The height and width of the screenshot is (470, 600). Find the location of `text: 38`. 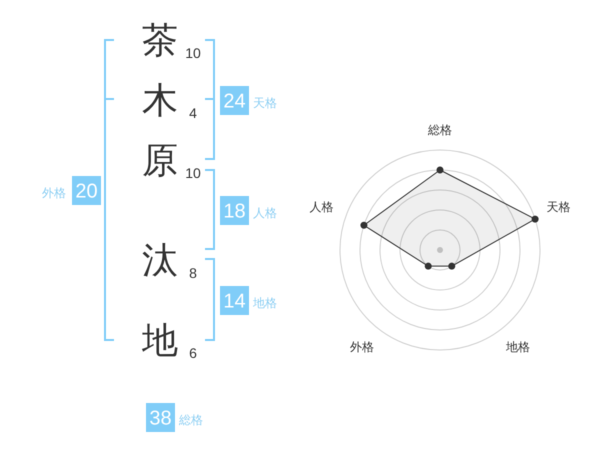

text: 38 is located at coordinates (160, 419).